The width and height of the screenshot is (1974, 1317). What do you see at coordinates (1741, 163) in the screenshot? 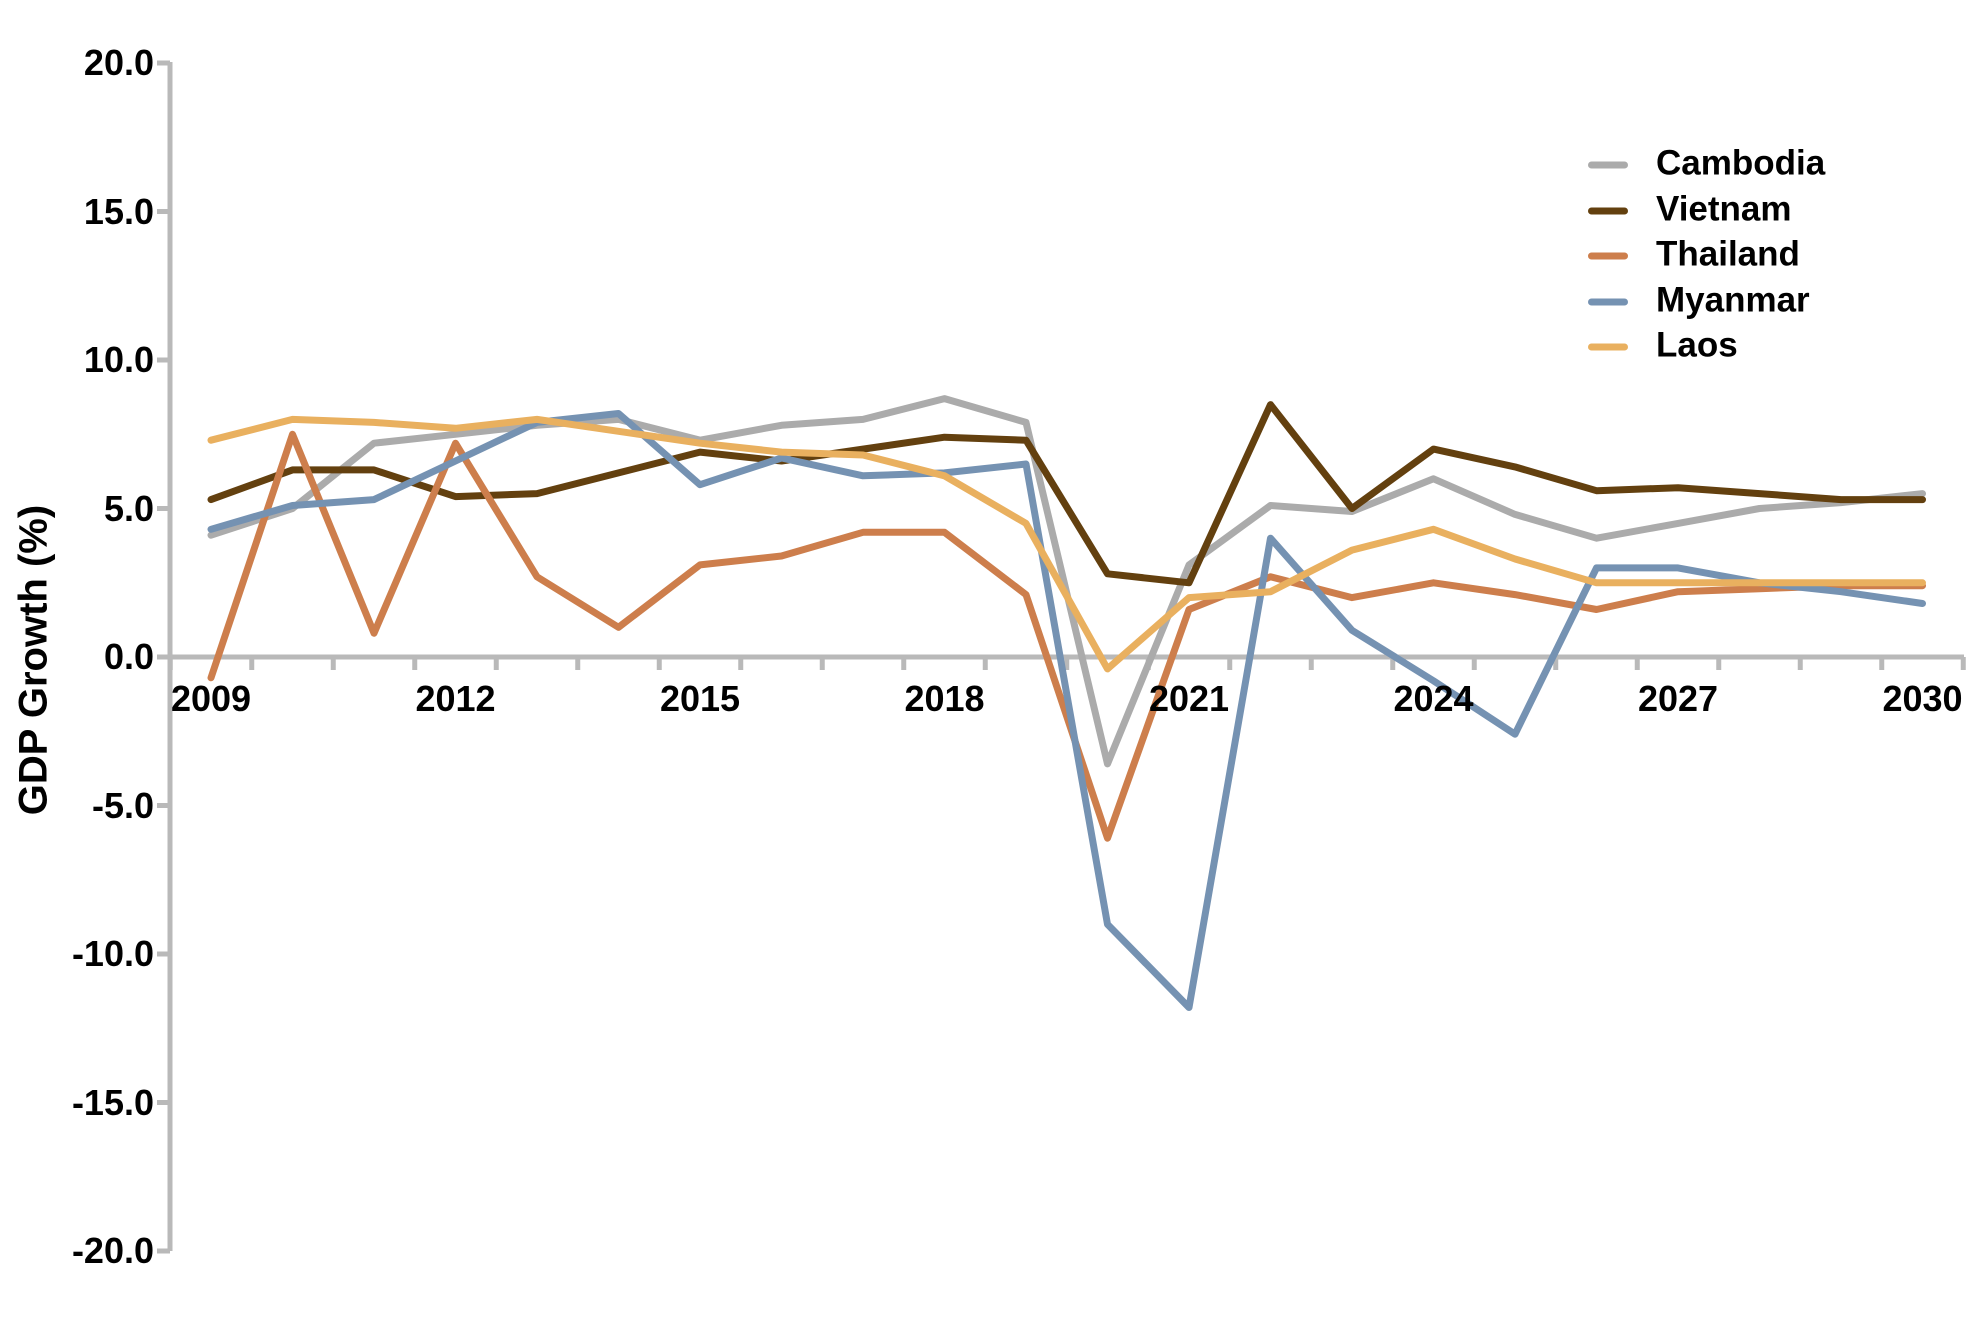
I see `legend-label-cambodia: Cambodia` at bounding box center [1741, 163].